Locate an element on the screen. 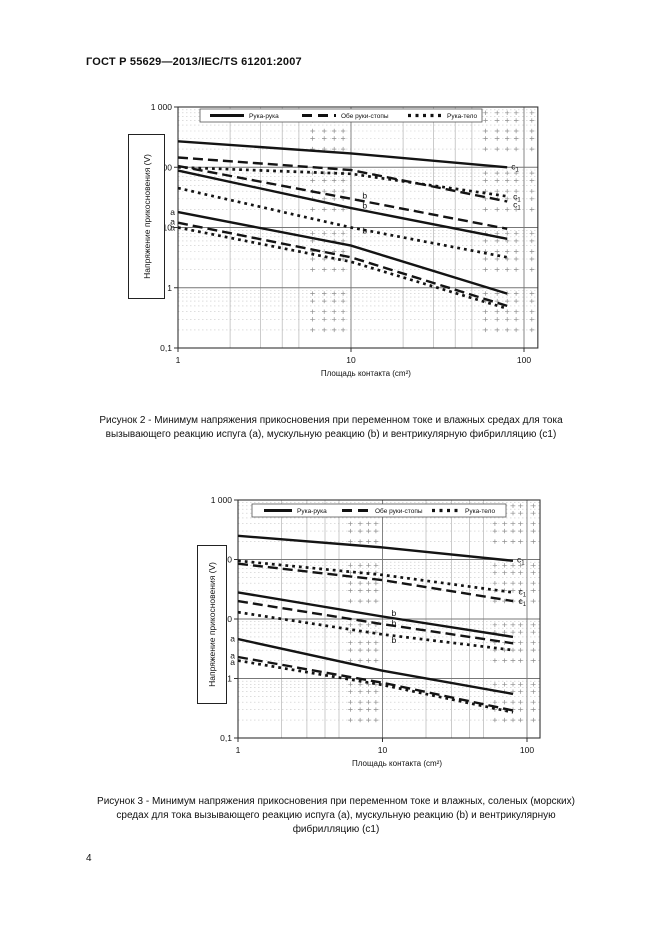  figure3-y-axis-title: Напряжение прикосновения (V) is located at coordinates (212, 624).